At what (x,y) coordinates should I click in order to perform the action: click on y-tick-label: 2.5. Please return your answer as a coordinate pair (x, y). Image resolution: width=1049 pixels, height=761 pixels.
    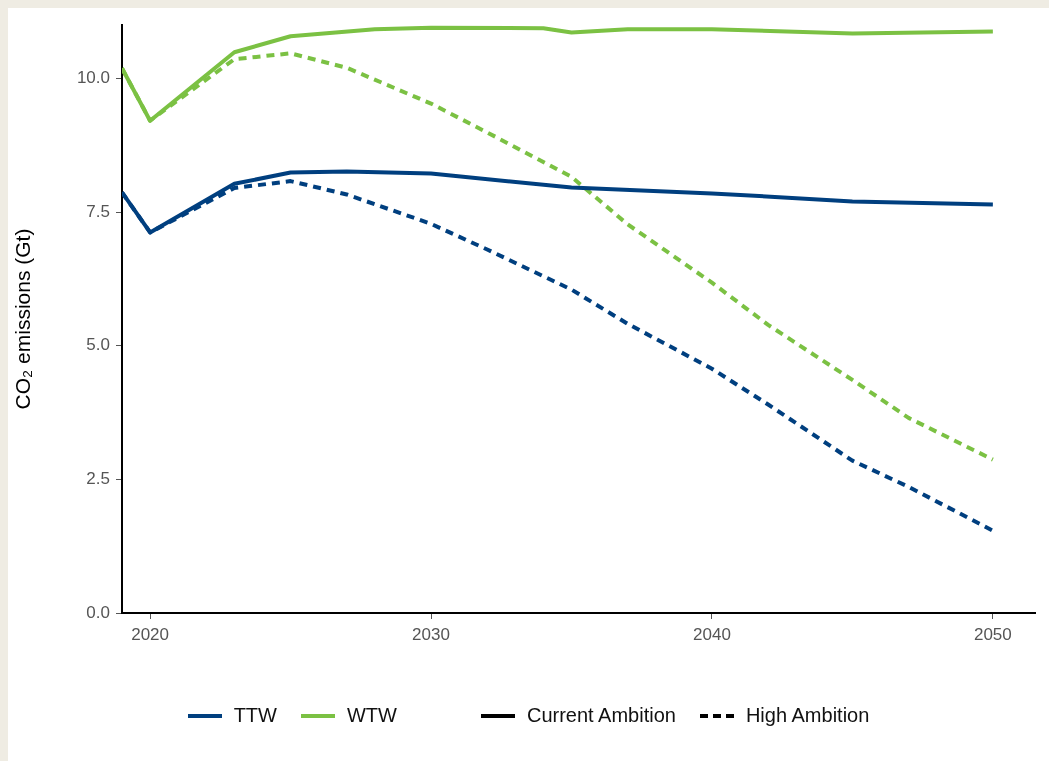
    Looking at the image, I should click on (98, 479).